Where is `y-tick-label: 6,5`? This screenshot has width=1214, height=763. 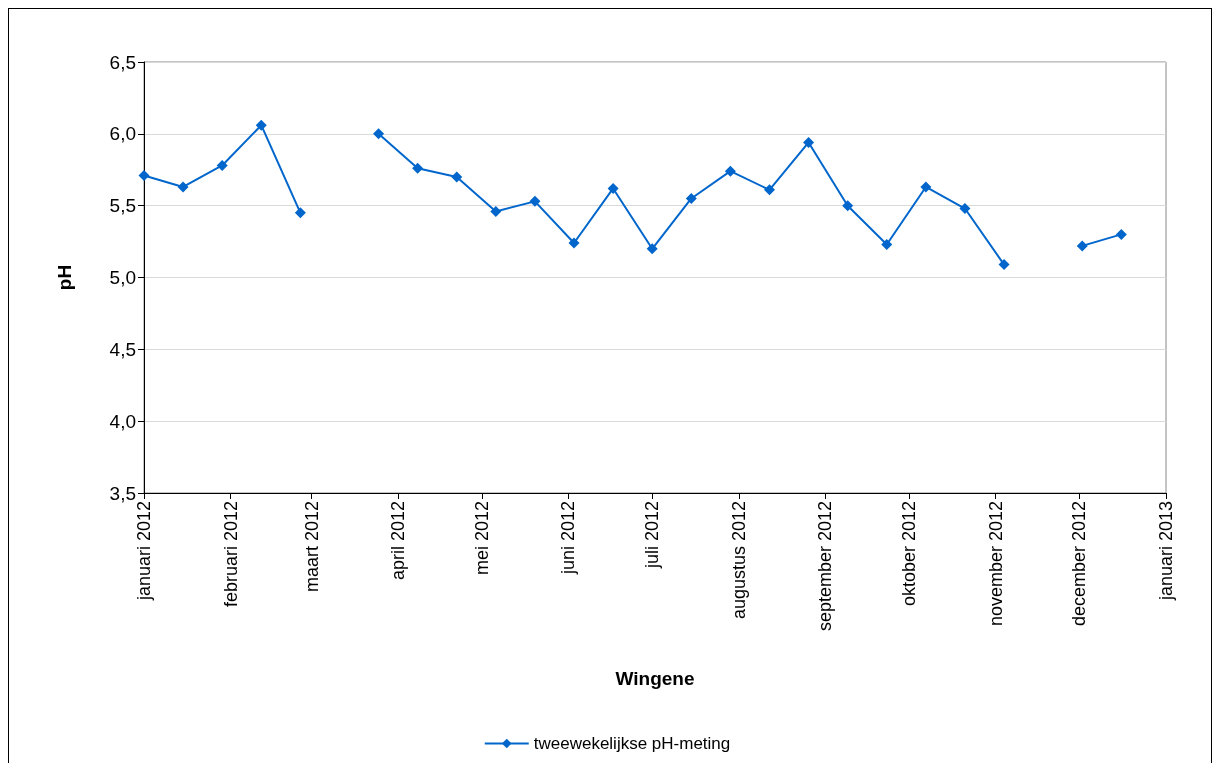 y-tick-label: 6,5 is located at coordinates (122, 62).